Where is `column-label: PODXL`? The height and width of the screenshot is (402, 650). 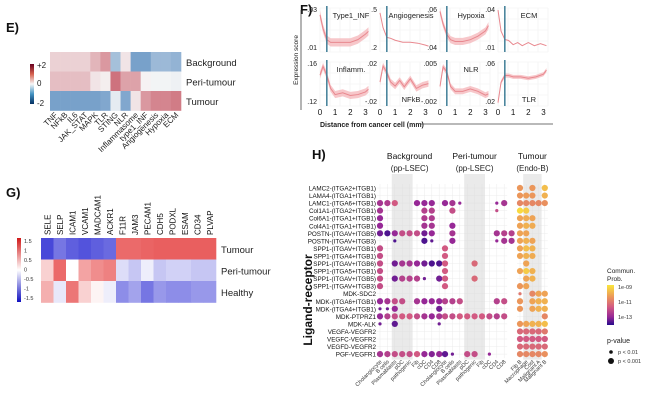
column-label: PODXL is located at coordinates (172, 221).